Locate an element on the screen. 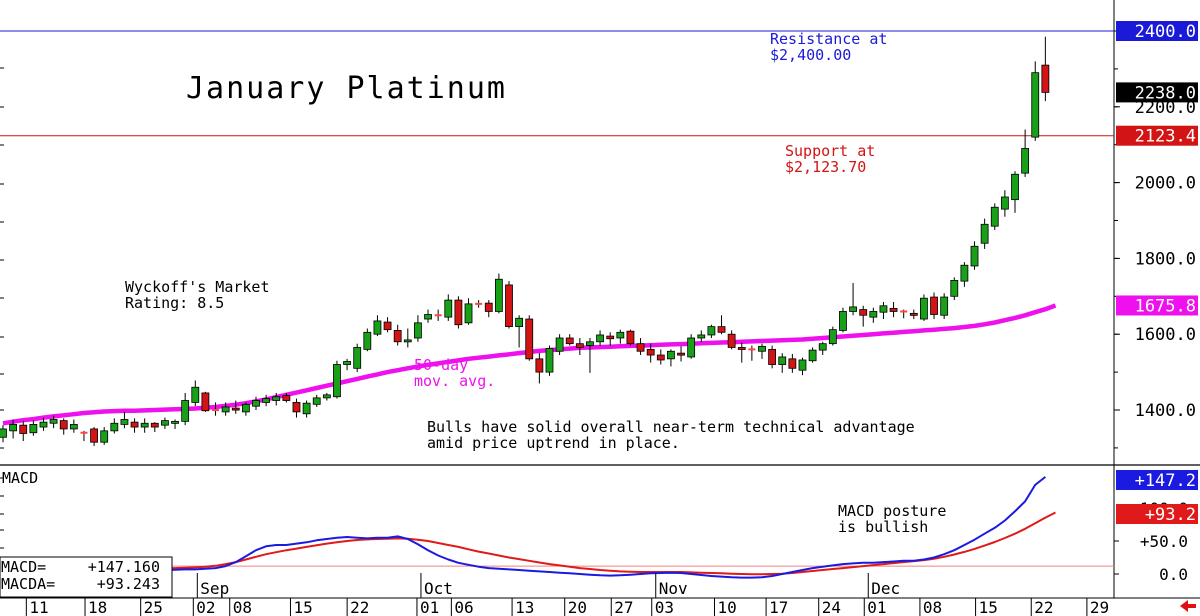 Image resolution: width=1200 pixels, height=616 pixels. resistance-tag: 2400.0 is located at coordinates (1157, 31).